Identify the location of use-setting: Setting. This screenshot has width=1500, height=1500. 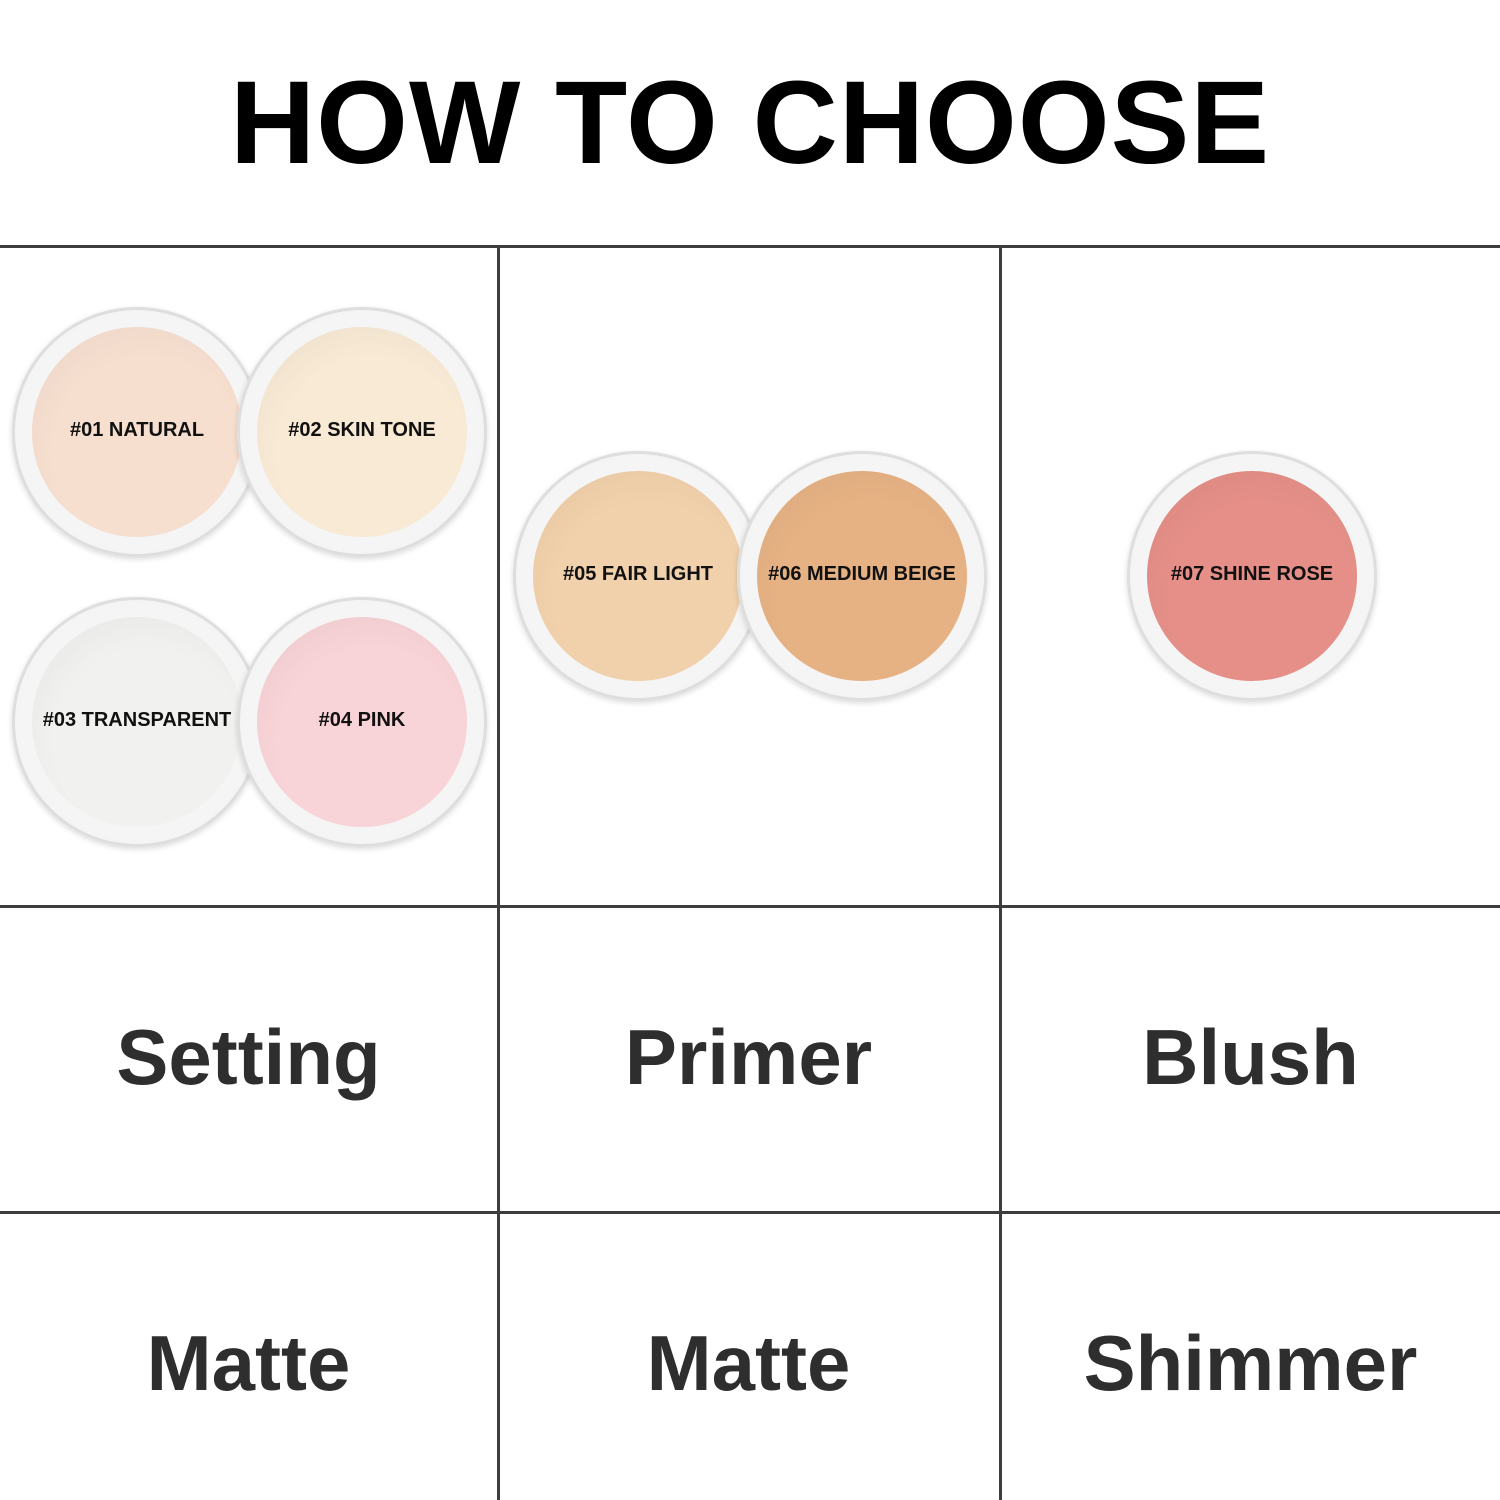
(248, 1057).